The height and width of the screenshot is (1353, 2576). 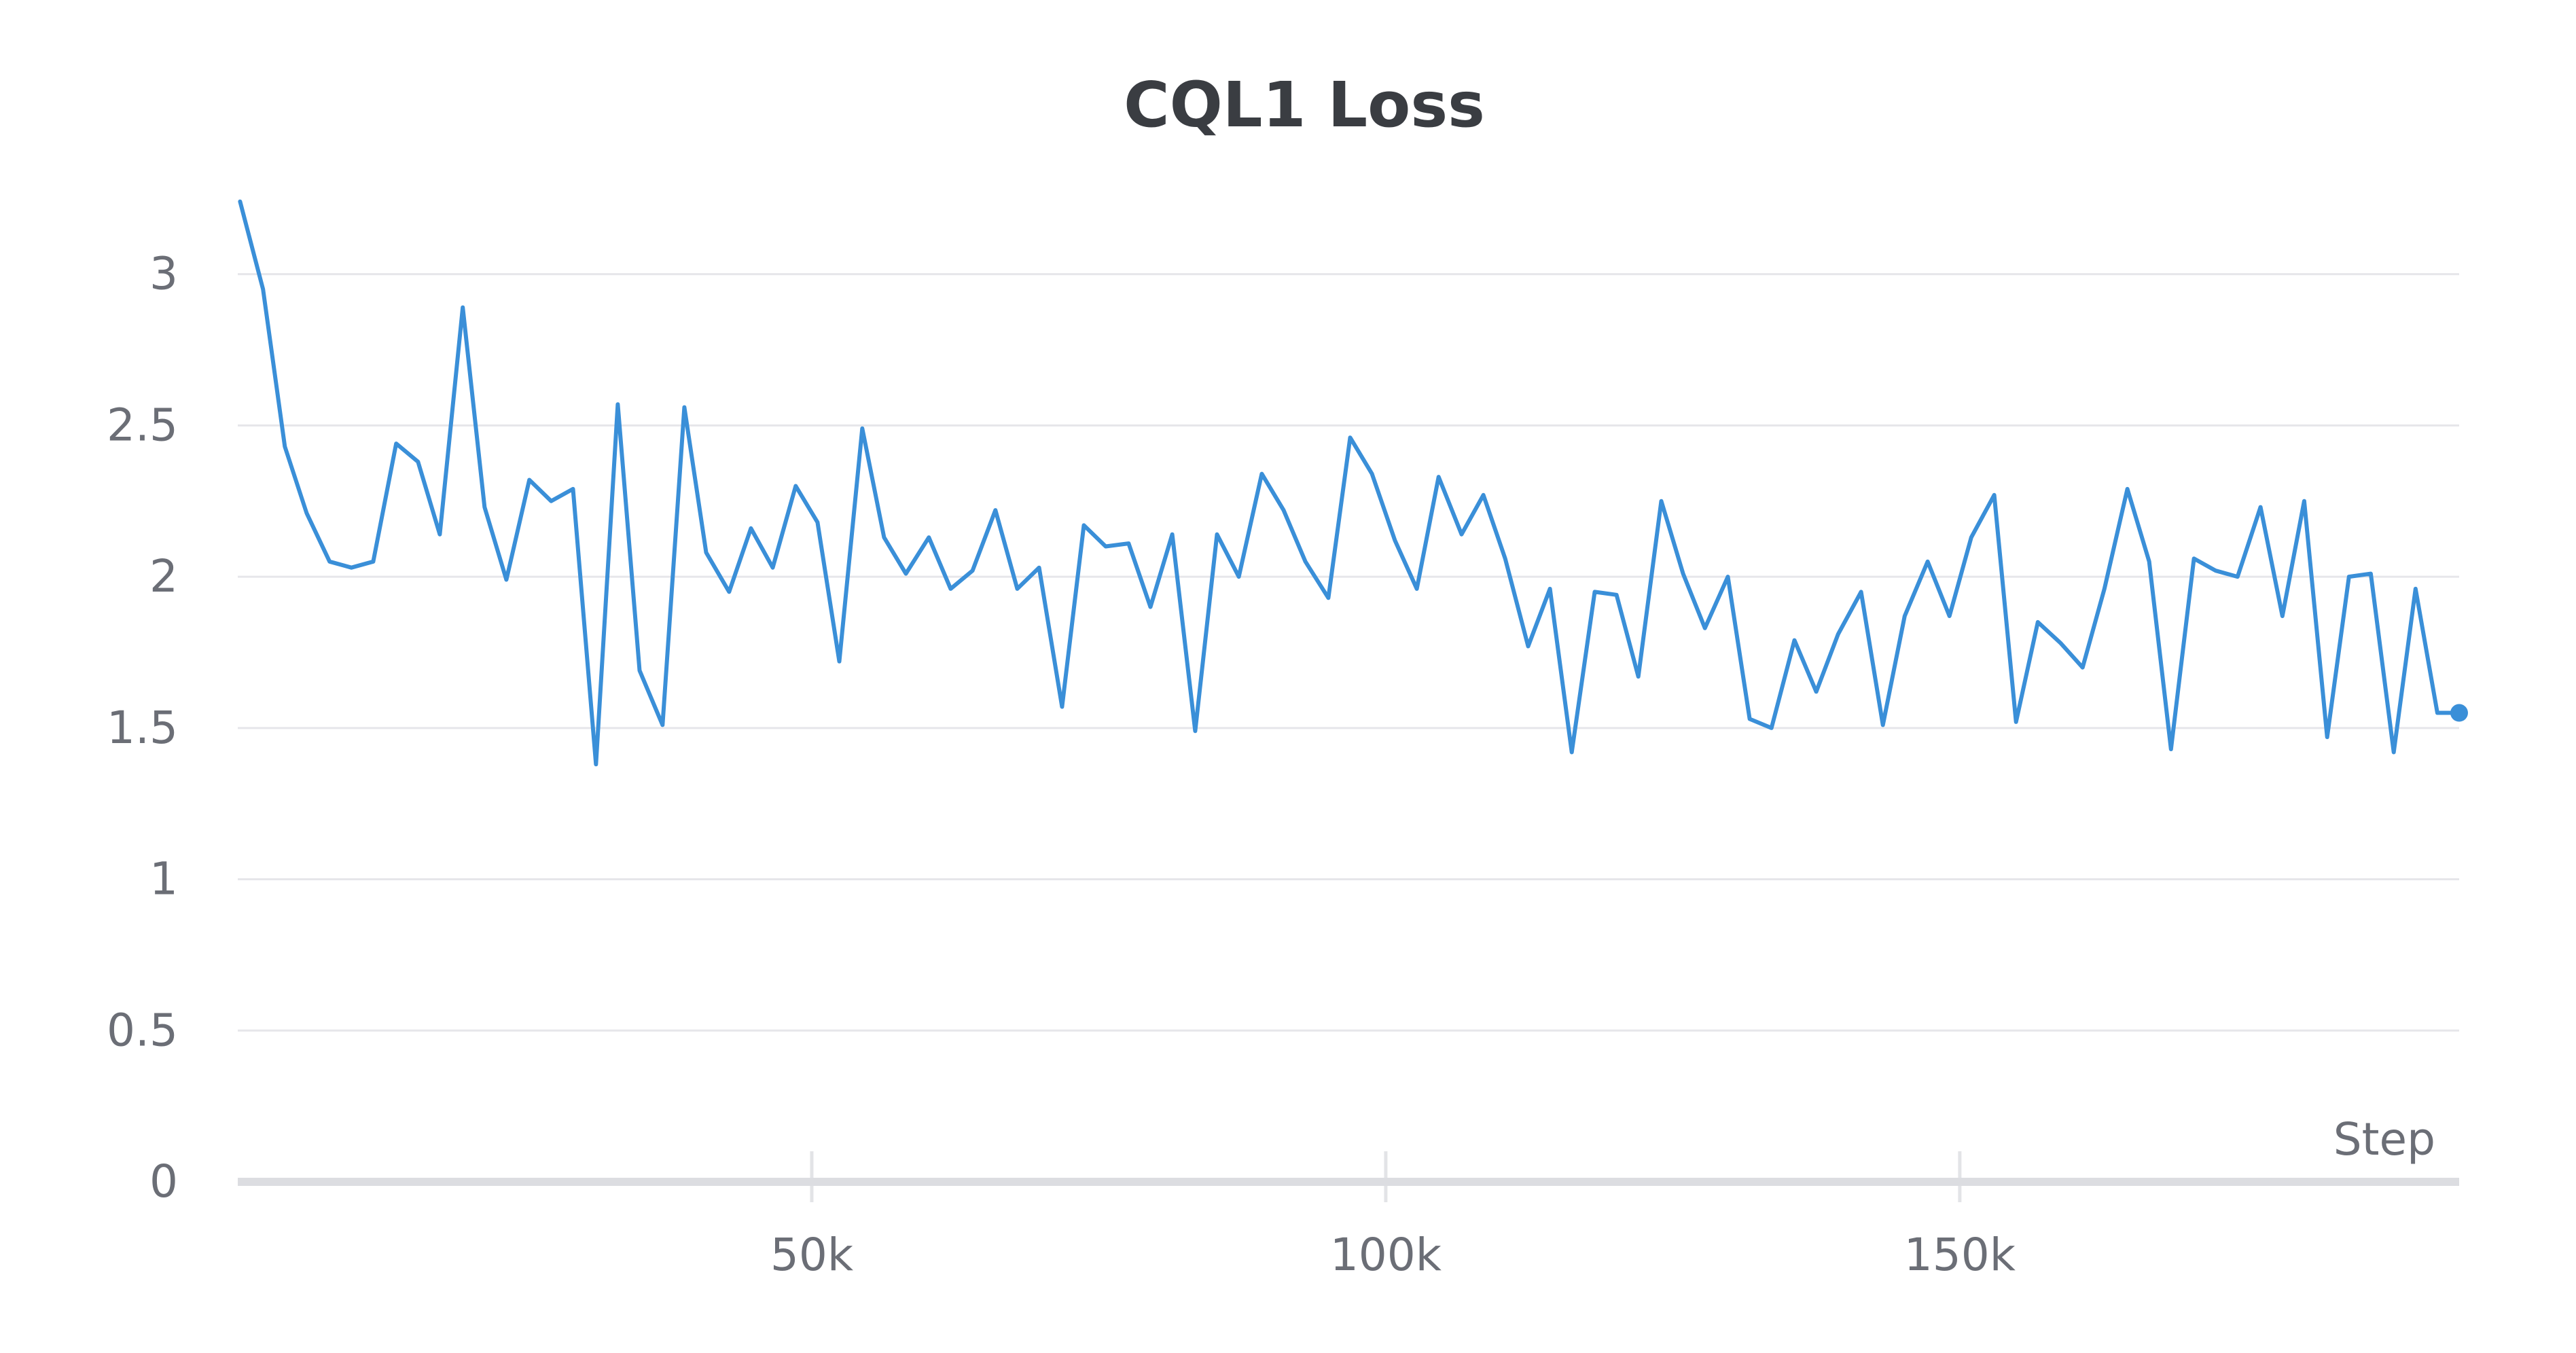 I want to click on y-tick-label: 1, so click(x=163, y=879).